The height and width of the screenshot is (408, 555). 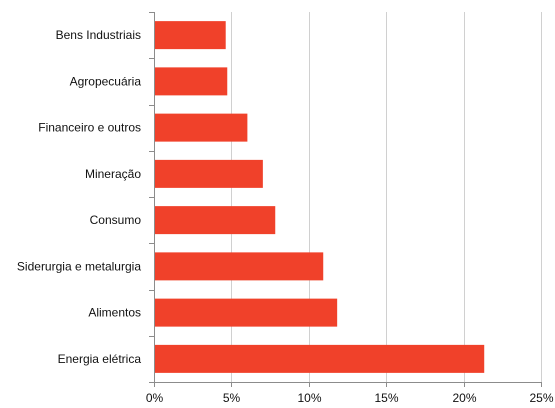 What do you see at coordinates (190, 35) in the screenshot?
I see `bar-bens-industriais` at bounding box center [190, 35].